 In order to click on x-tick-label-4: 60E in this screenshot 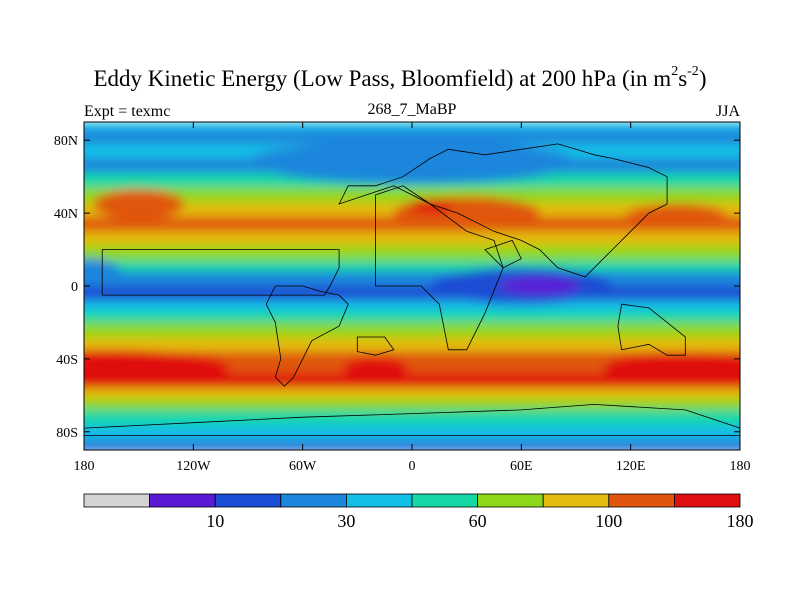, I will do `click(521, 466)`.